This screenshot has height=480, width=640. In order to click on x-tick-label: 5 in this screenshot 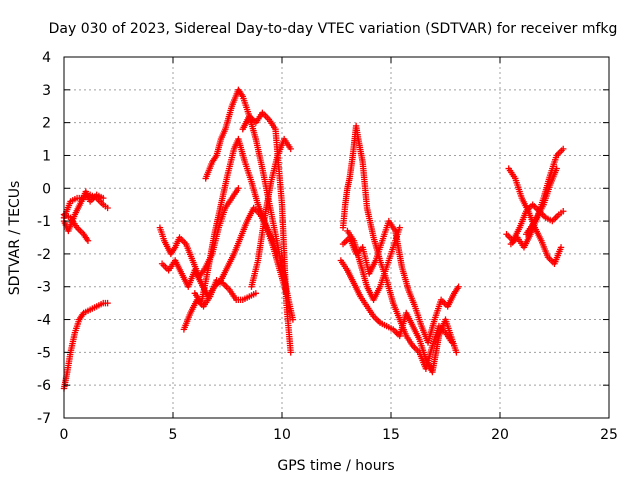, I will do `click(173, 435)`.